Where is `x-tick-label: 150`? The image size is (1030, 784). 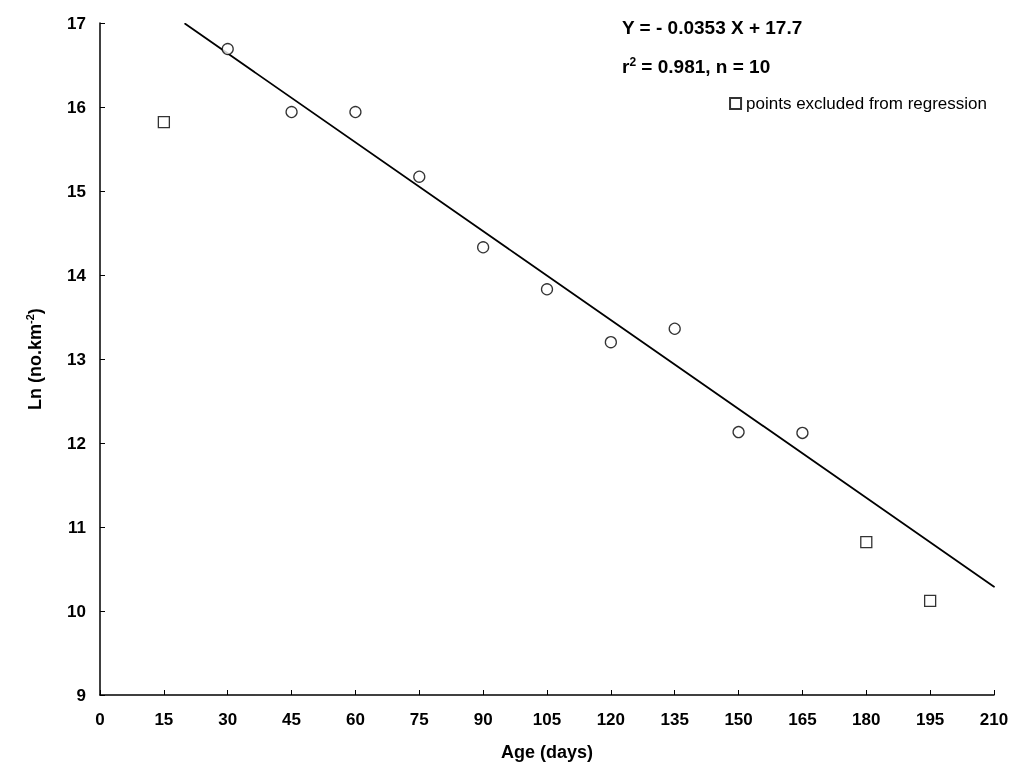 x-tick-label: 150 is located at coordinates (738, 719).